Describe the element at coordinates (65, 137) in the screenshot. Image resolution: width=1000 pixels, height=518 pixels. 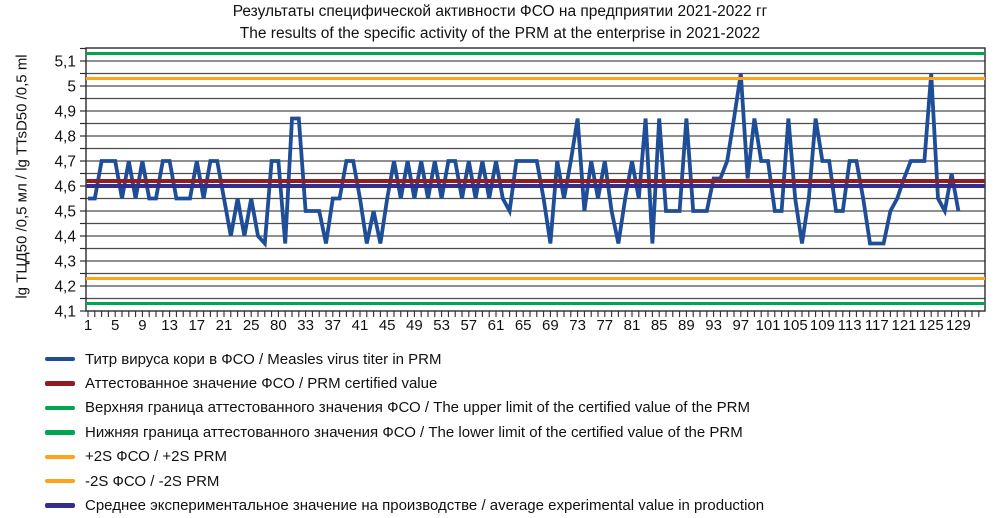
I see `y-tick-label: 4,8` at that location.